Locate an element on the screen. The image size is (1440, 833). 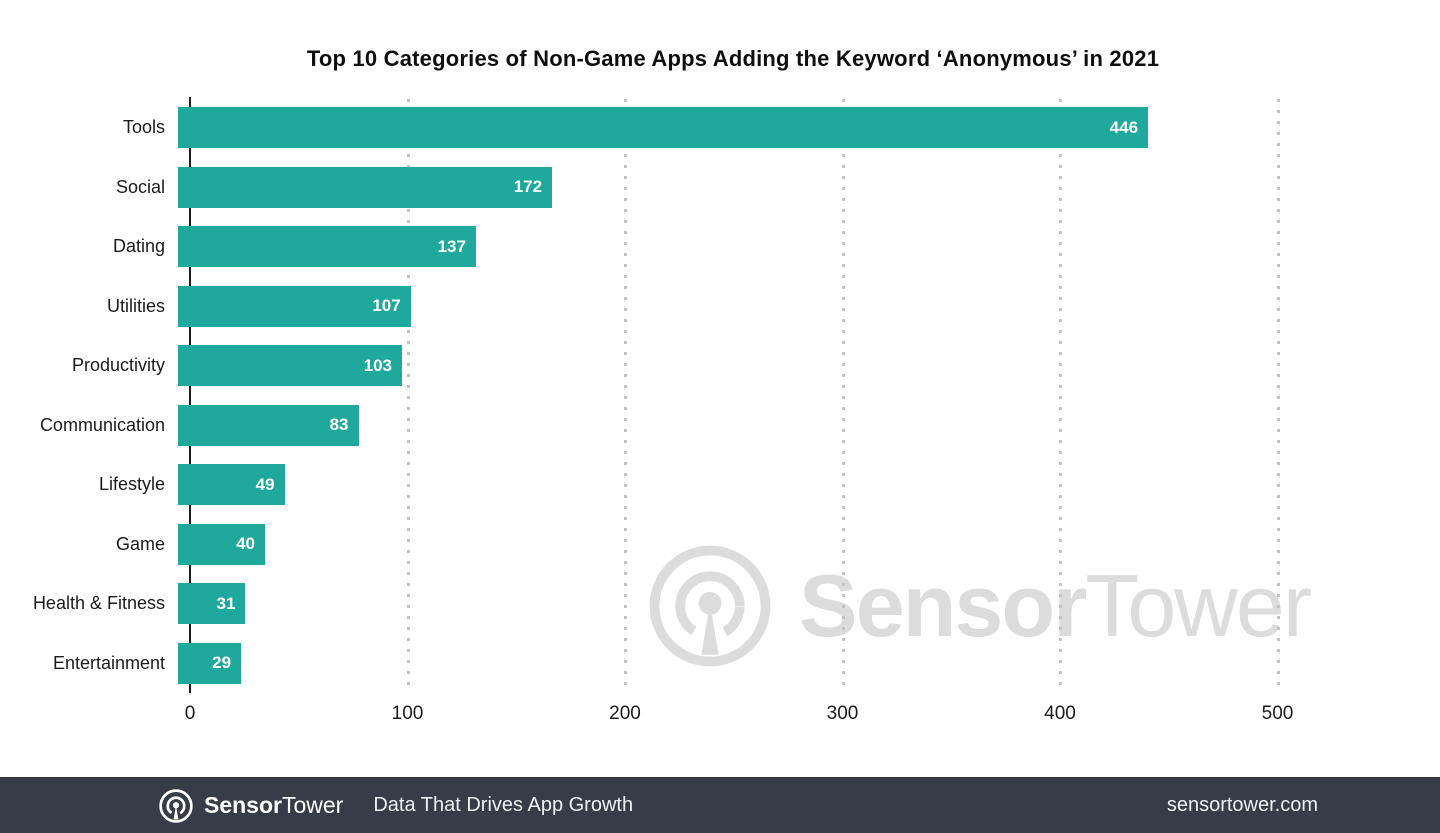
bar-value-label: 29 is located at coordinates (222, 662).